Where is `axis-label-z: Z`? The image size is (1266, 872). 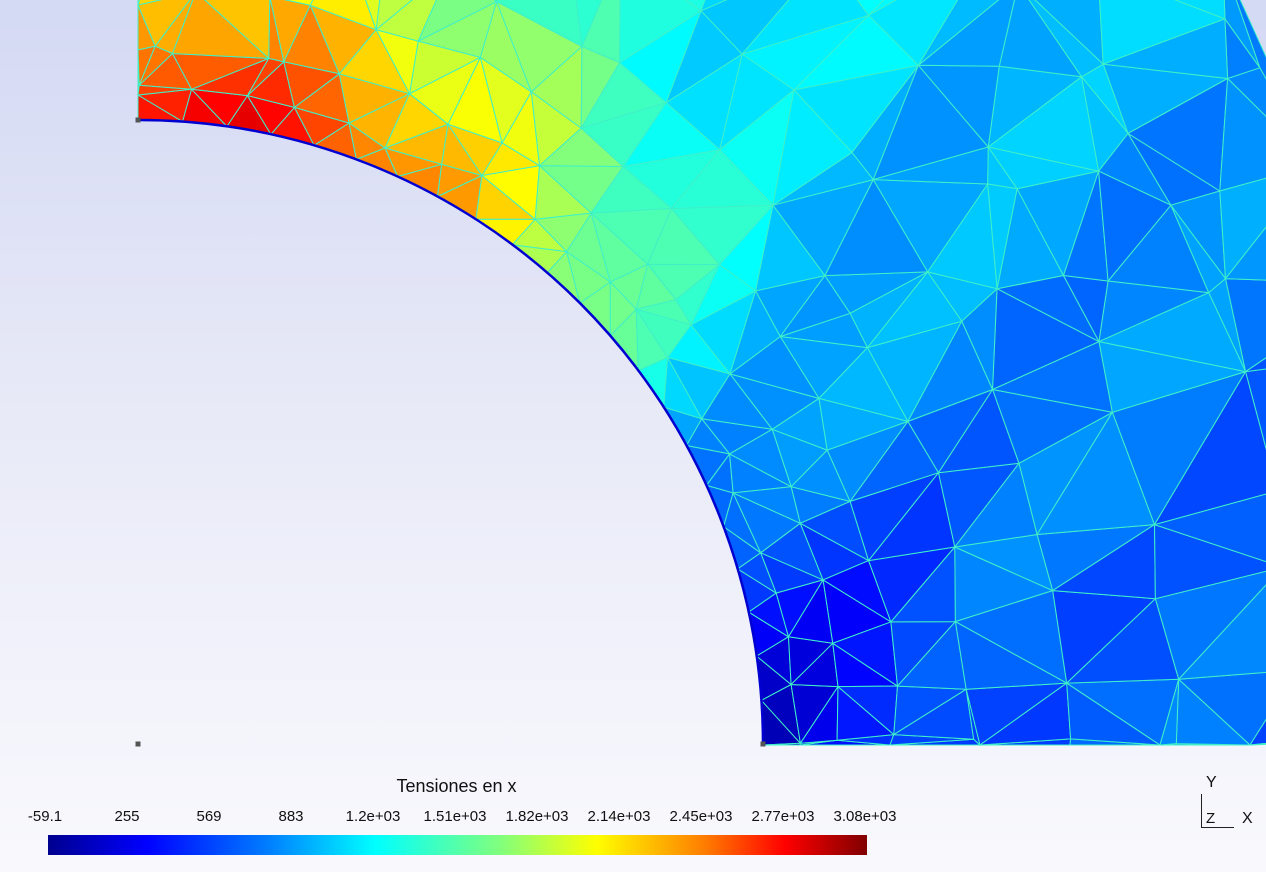
axis-label-z: Z is located at coordinates (1211, 818).